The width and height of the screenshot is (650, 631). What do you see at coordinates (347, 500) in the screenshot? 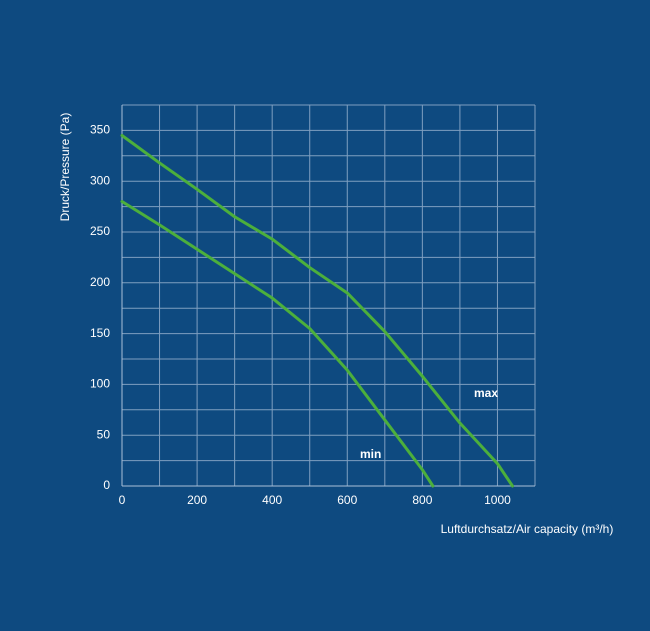
I see `x-tick-label: 600` at bounding box center [347, 500].